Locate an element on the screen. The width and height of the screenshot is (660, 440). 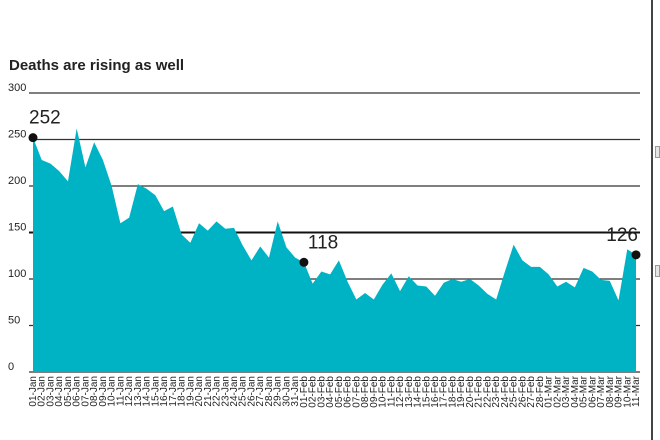
x-tick-label: 22-Feb is located at coordinates (487, 392).